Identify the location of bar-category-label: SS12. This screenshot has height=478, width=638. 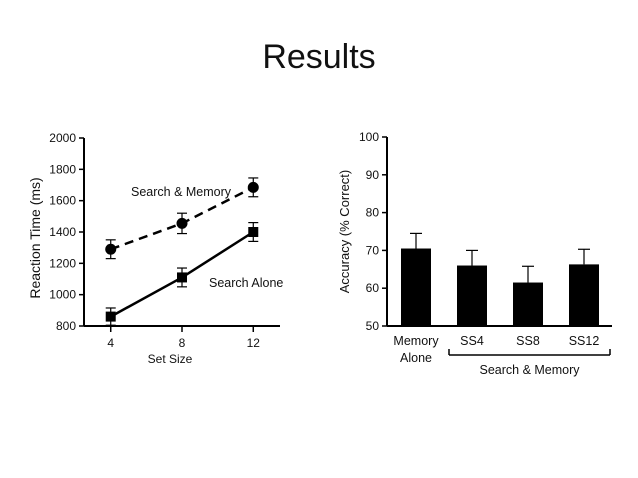
(584, 341).